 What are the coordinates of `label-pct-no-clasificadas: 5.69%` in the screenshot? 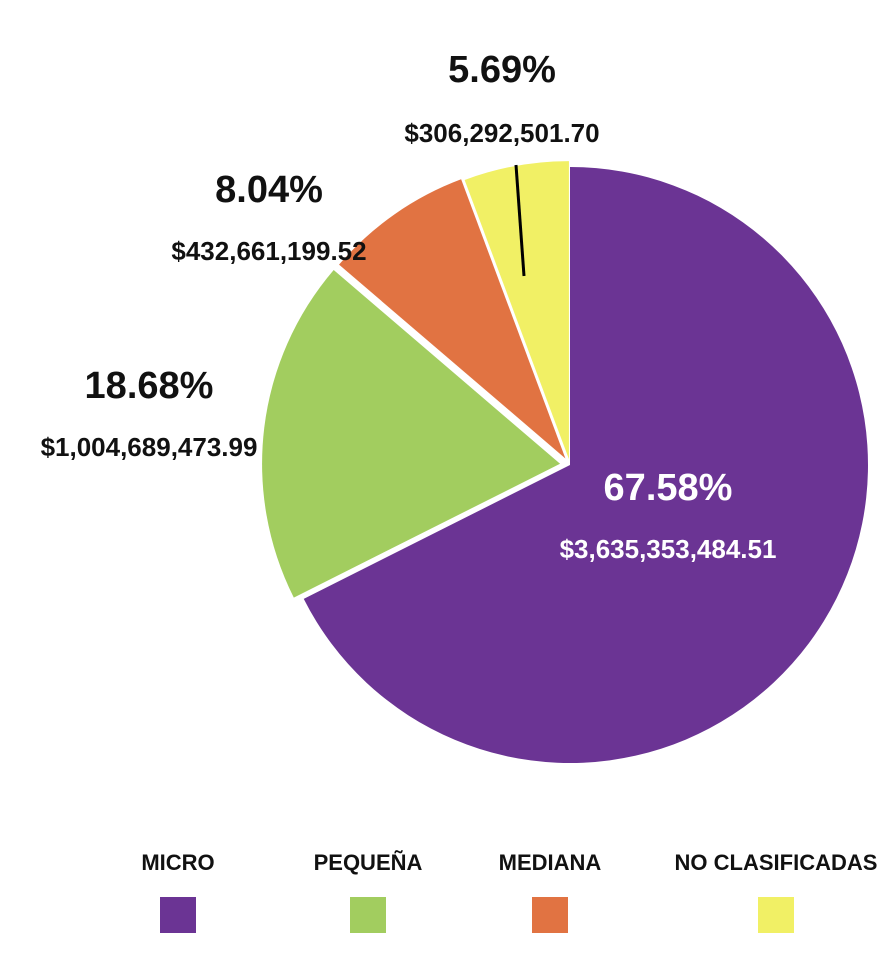 It's located at (502, 70).